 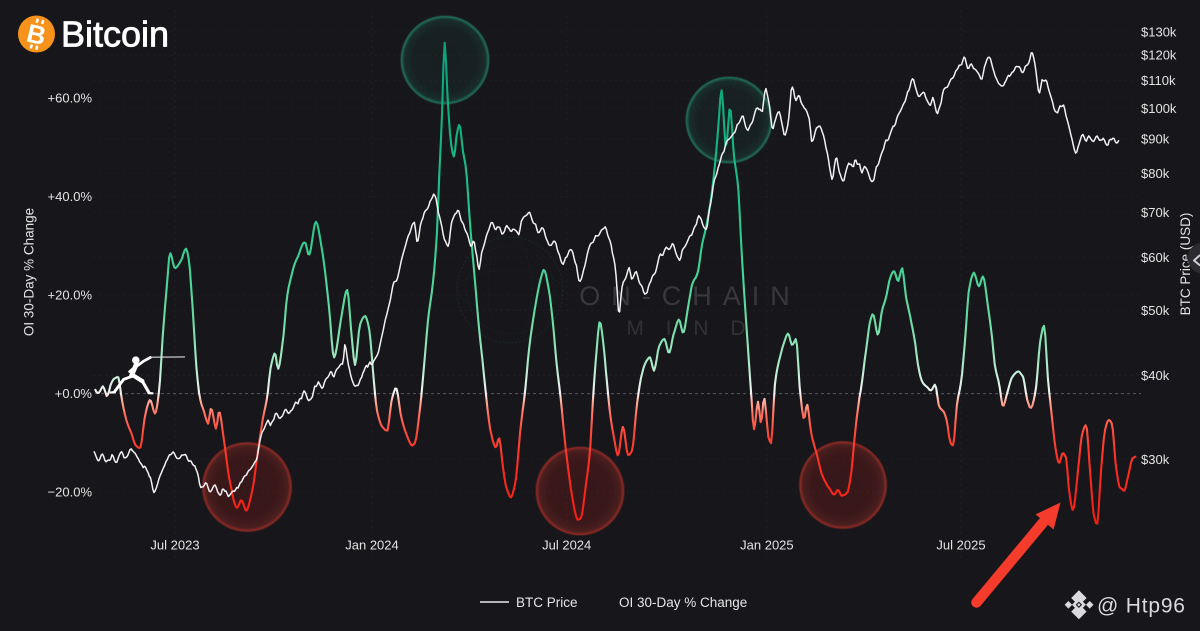 What do you see at coordinates (767, 545) in the screenshot?
I see `svg-text: Jan 2025` at bounding box center [767, 545].